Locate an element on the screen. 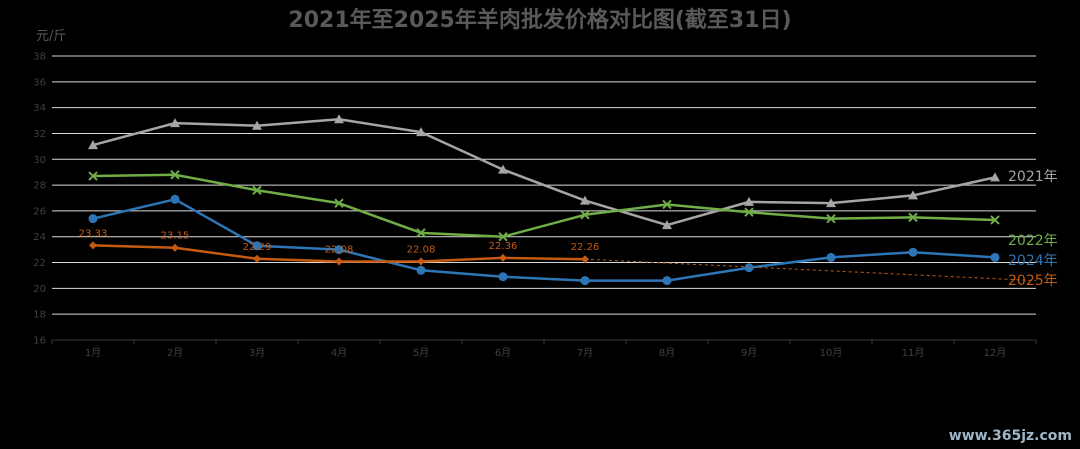 The image size is (1080, 449). y-tick-label: 22 is located at coordinates (39, 263).